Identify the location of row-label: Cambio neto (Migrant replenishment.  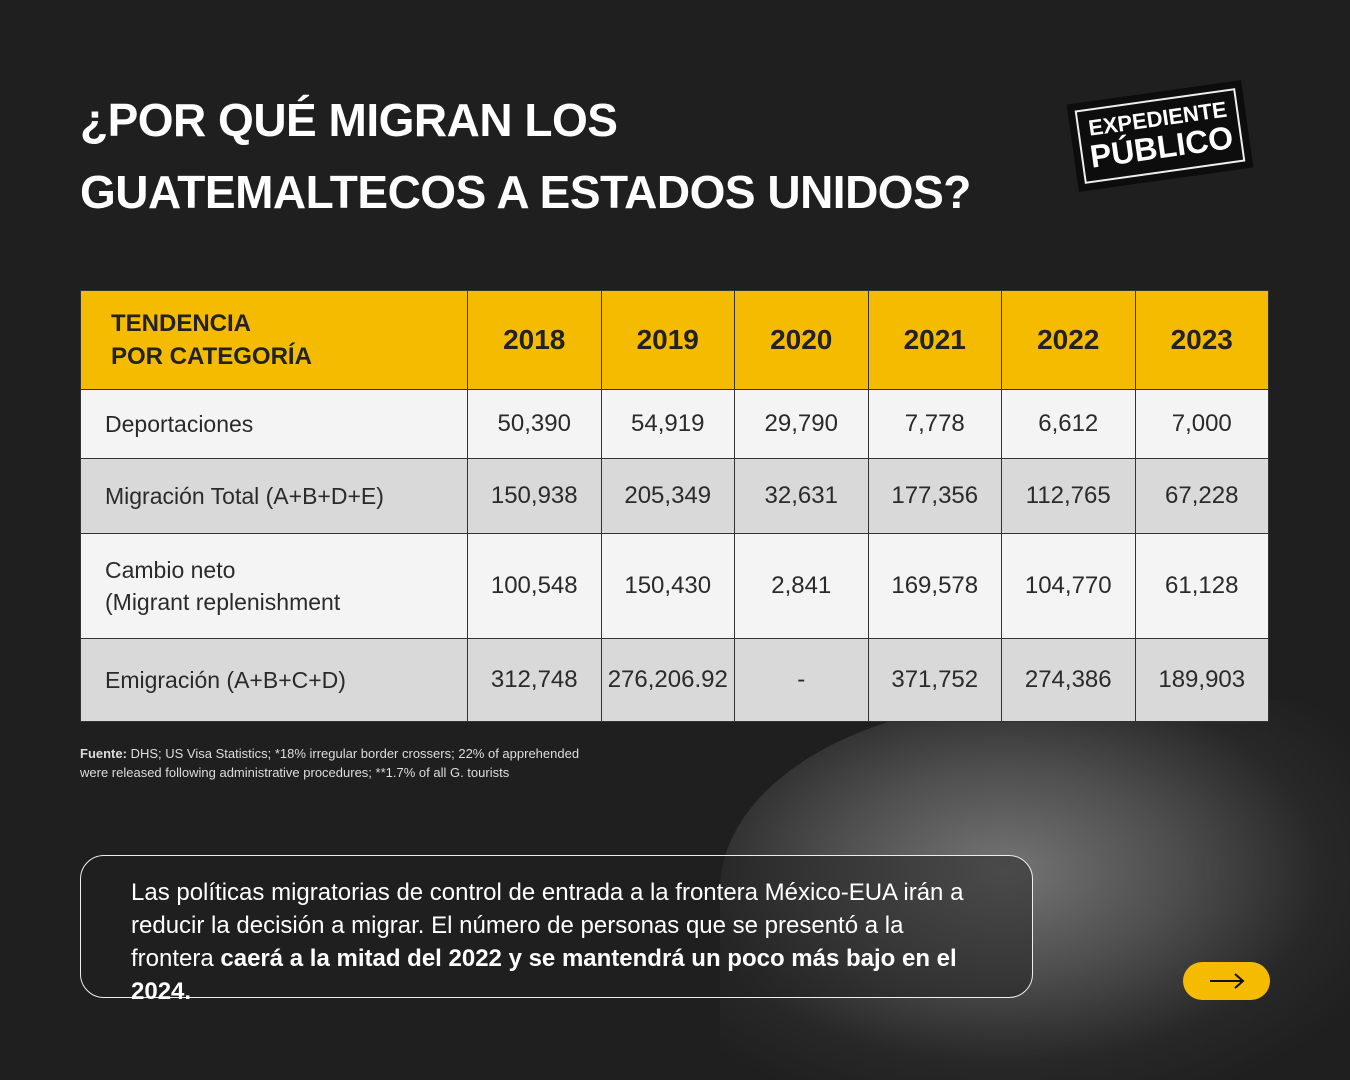
(274, 586).